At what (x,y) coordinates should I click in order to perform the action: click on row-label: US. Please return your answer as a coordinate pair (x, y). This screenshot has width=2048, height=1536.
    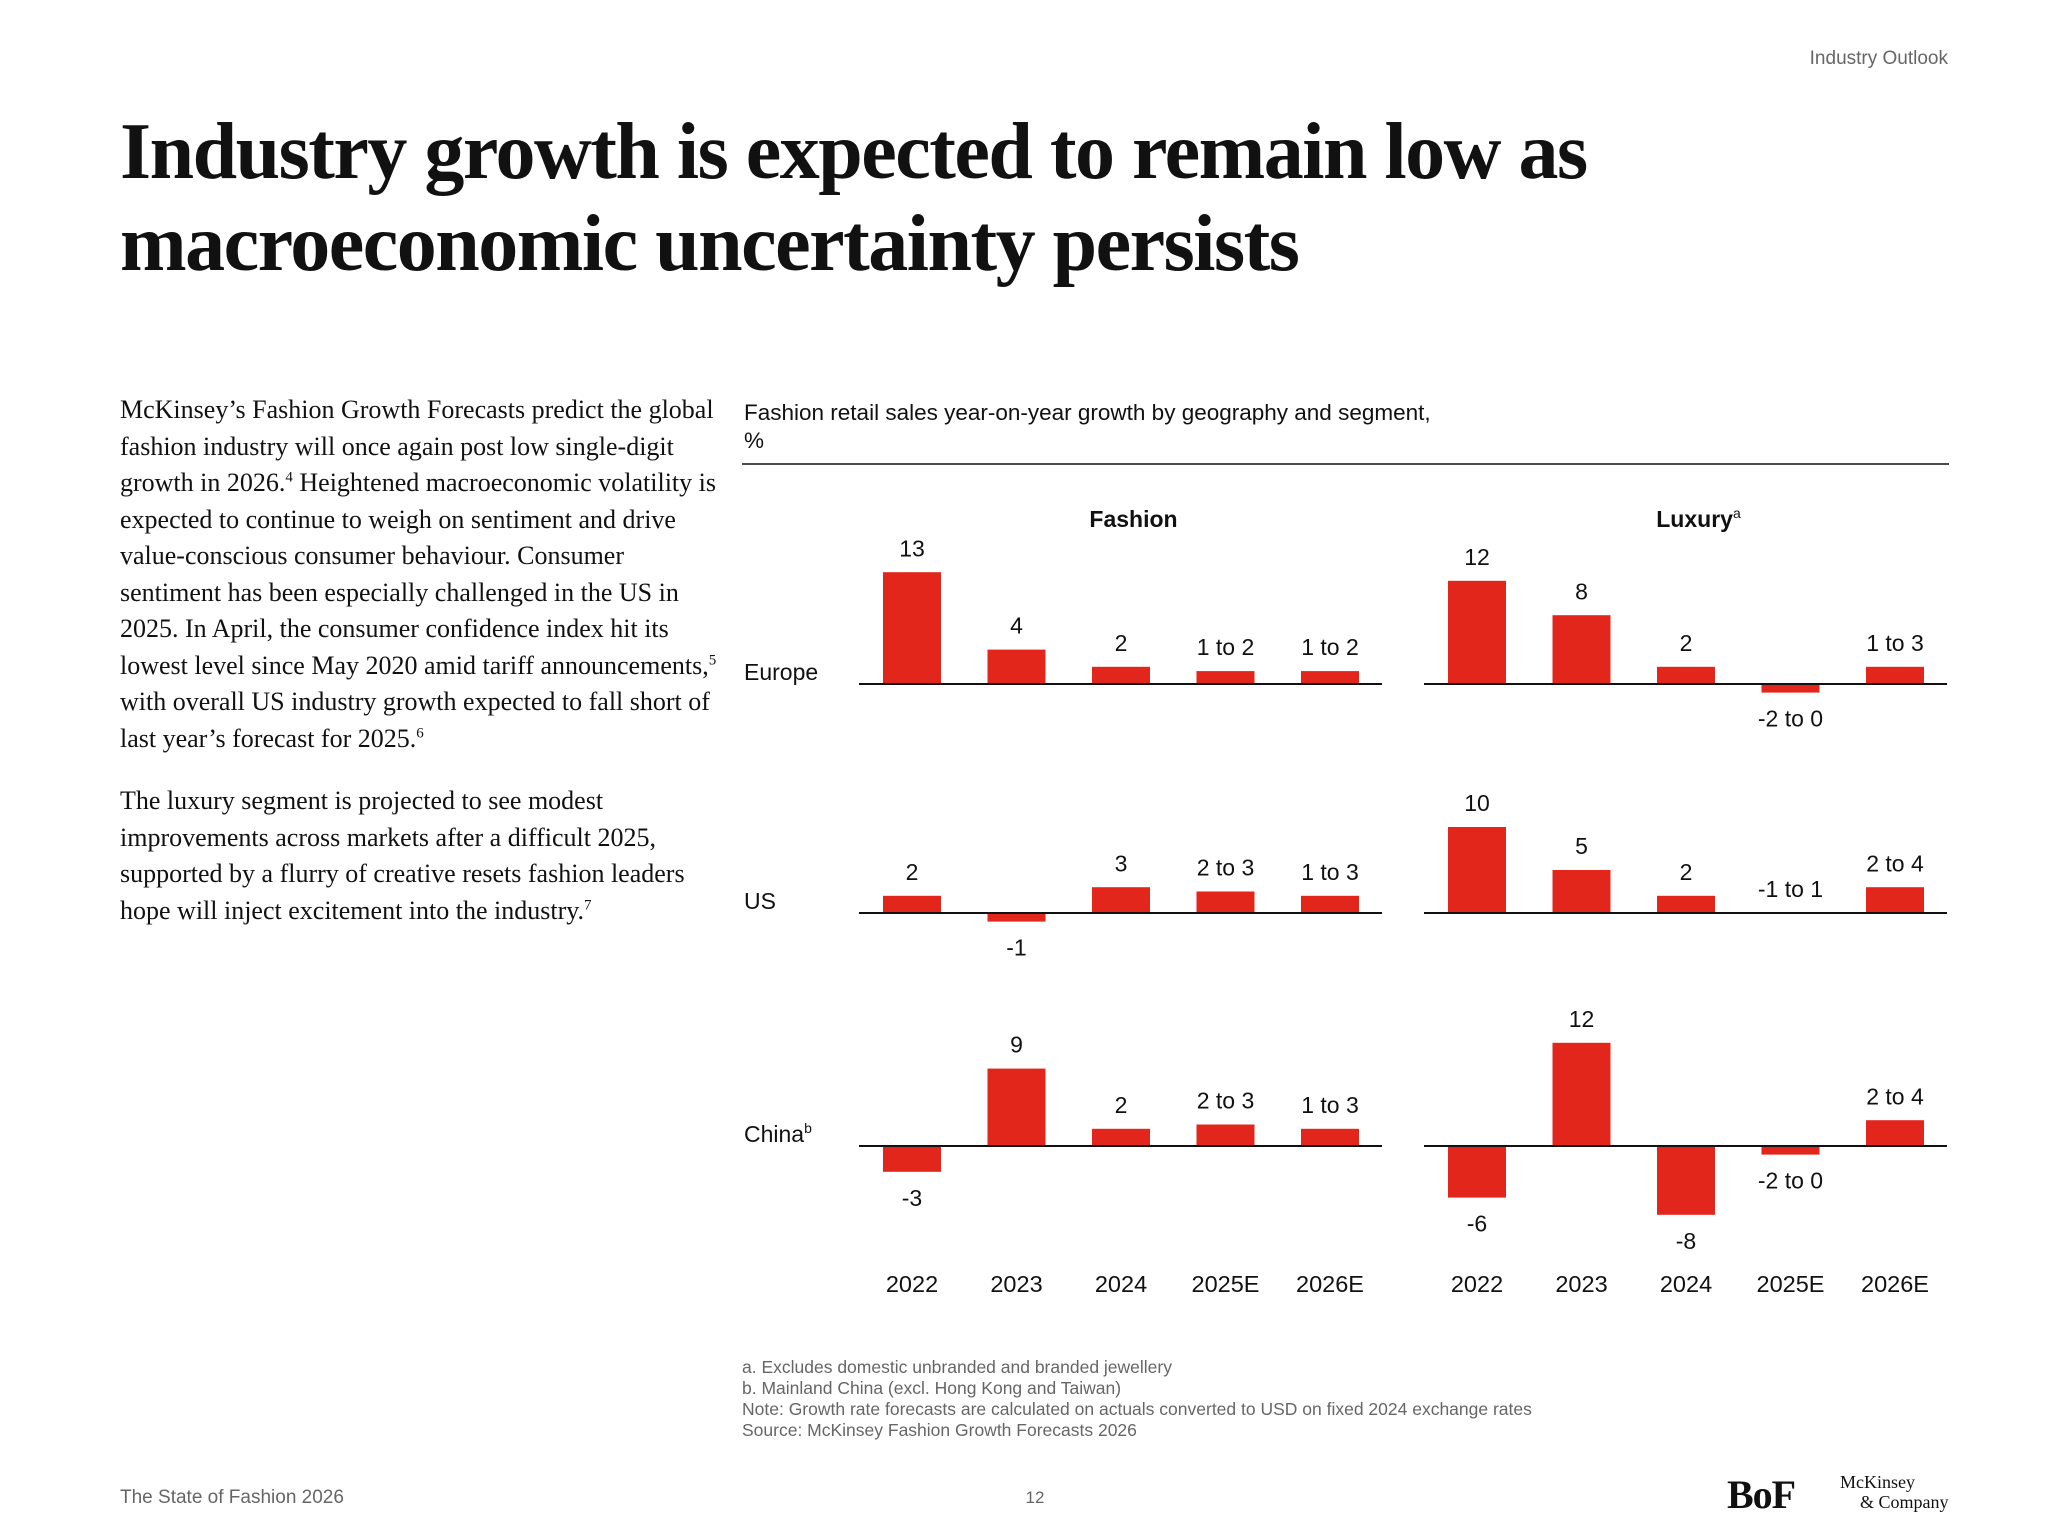
    Looking at the image, I should click on (760, 901).